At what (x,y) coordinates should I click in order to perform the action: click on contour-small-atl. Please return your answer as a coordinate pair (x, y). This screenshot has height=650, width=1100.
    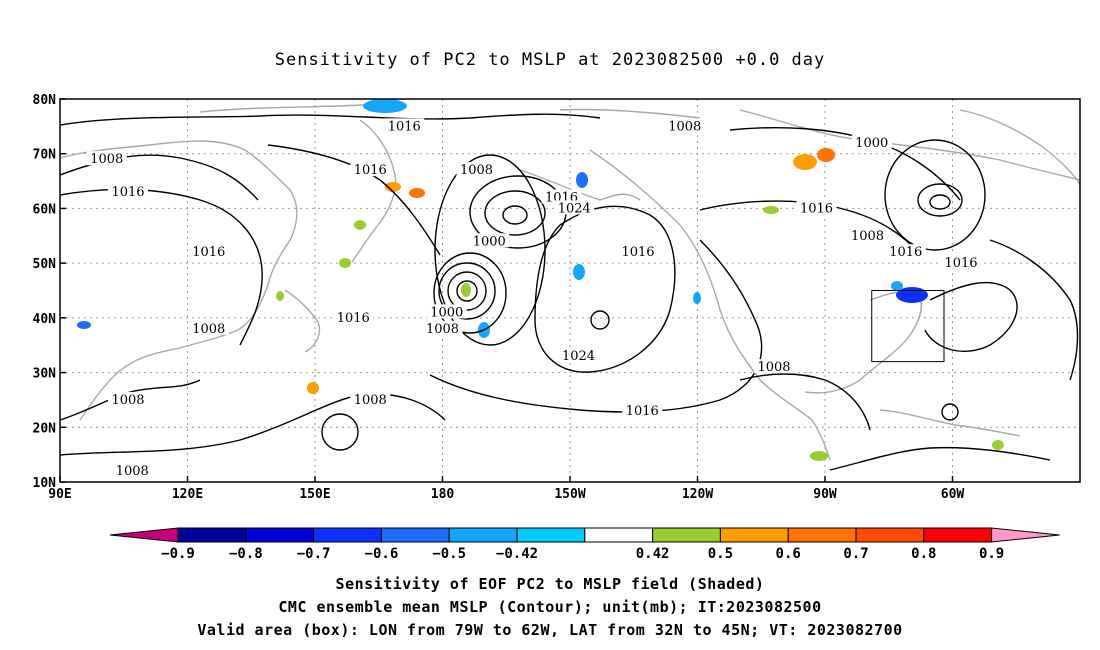
    Looking at the image, I should click on (950, 412).